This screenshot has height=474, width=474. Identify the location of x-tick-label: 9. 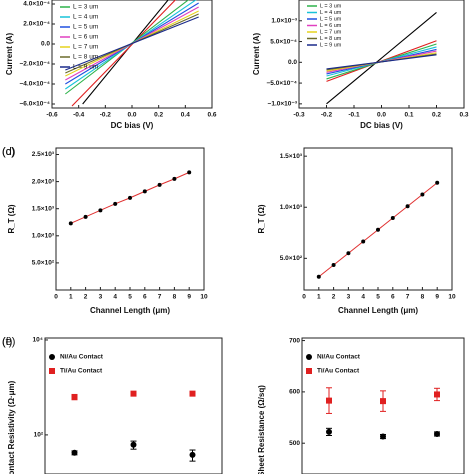
(437, 297).